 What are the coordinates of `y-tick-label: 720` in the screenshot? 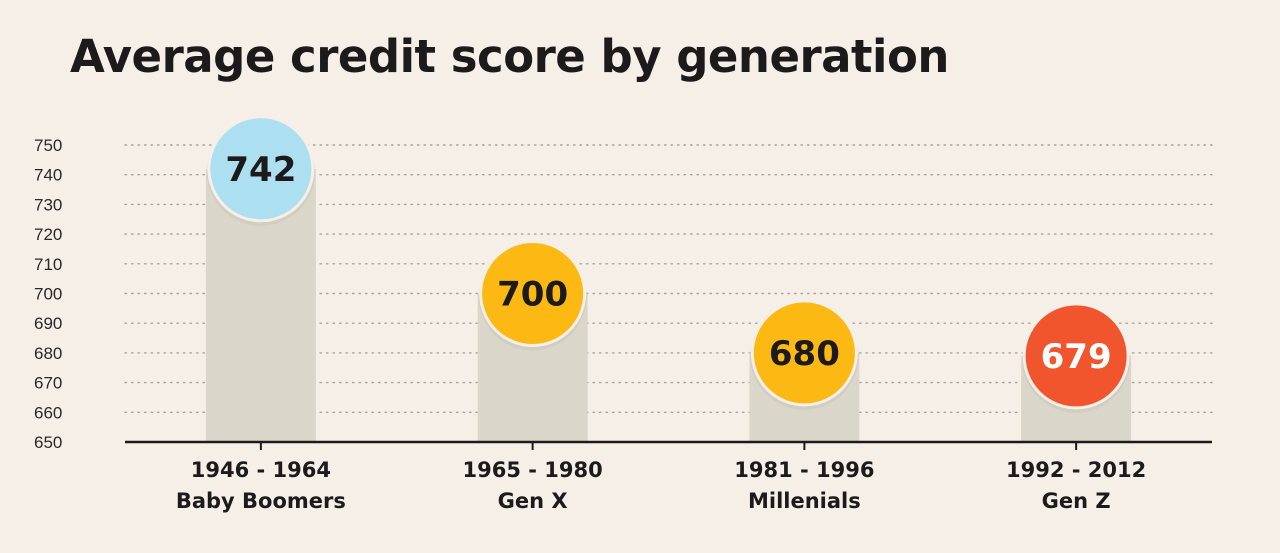 It's located at (48, 234).